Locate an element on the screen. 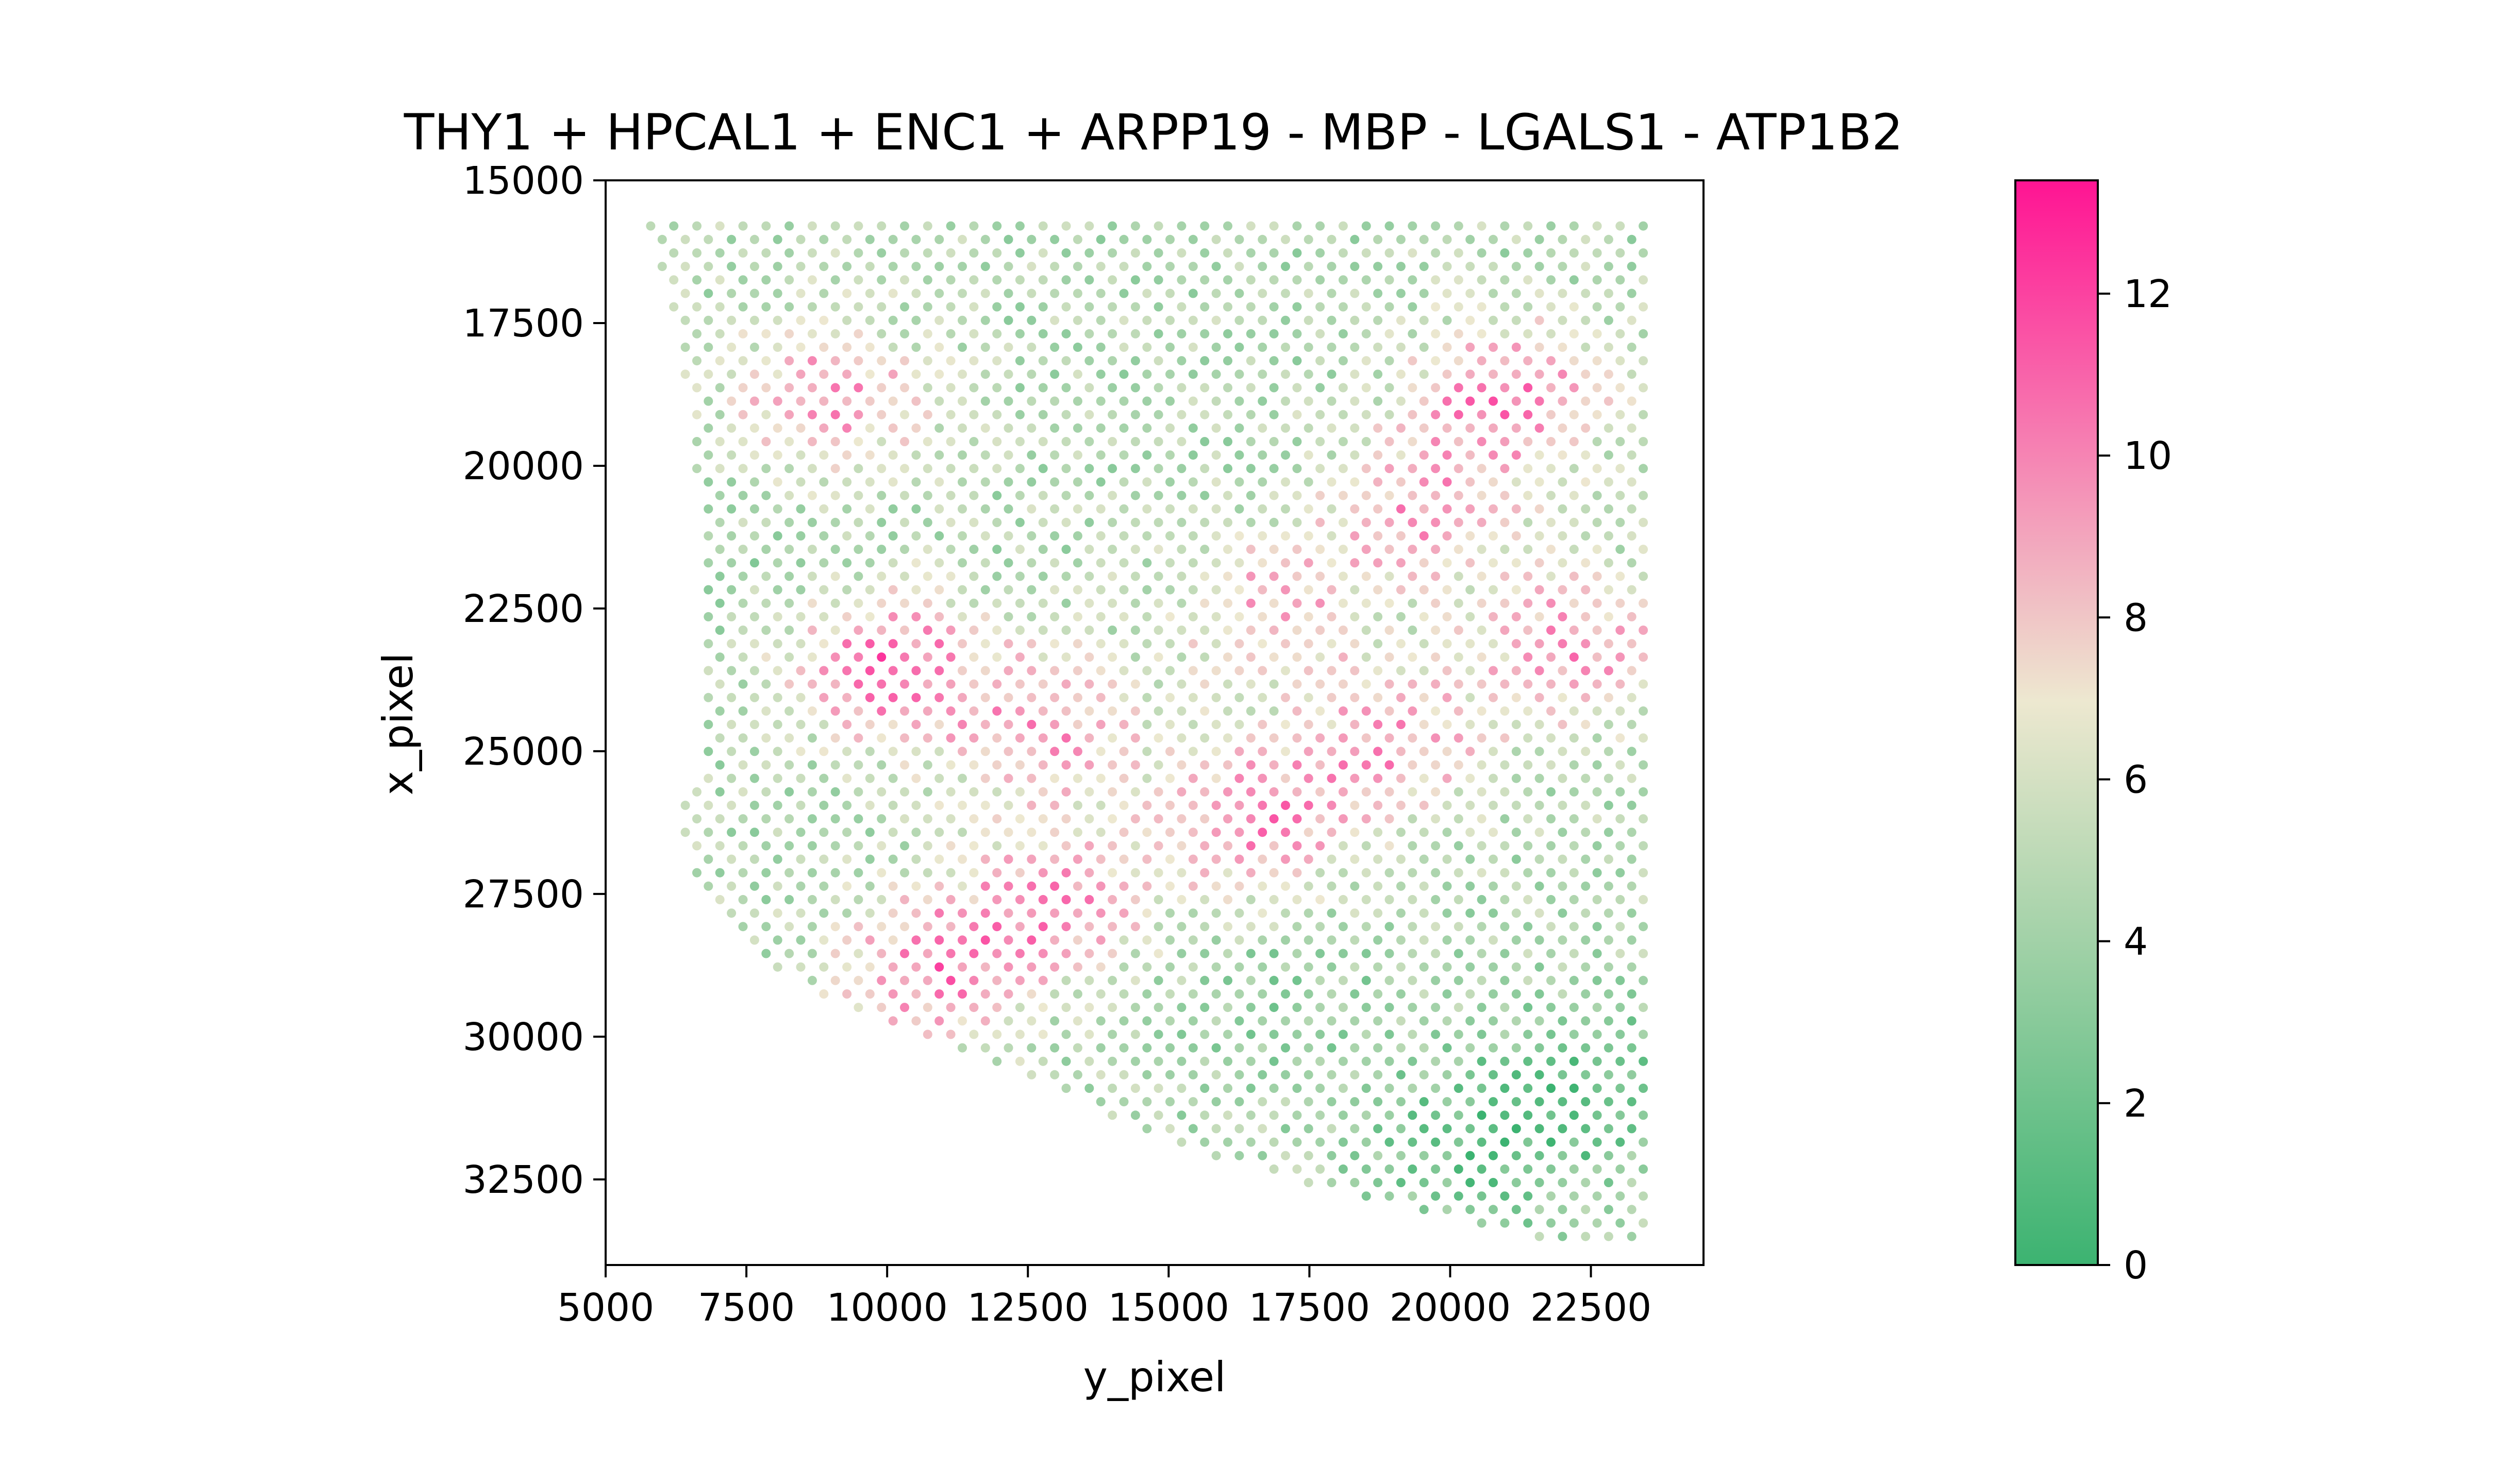  colorbar-frame is located at coordinates (2056, 722).